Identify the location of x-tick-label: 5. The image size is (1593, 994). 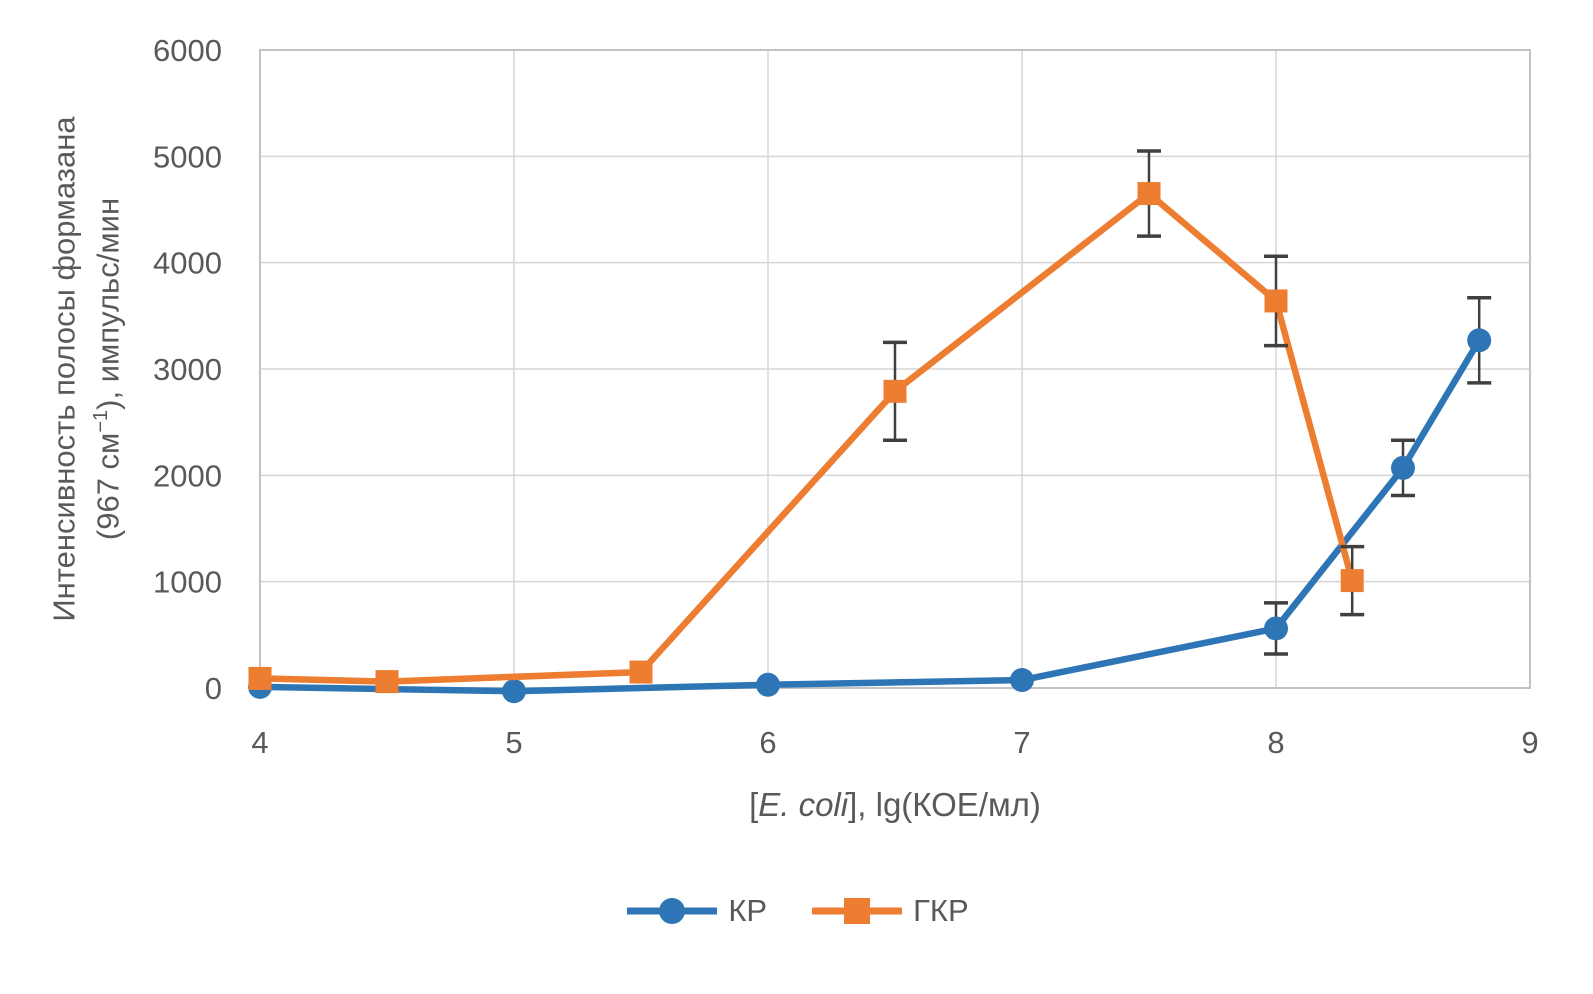
(513, 742).